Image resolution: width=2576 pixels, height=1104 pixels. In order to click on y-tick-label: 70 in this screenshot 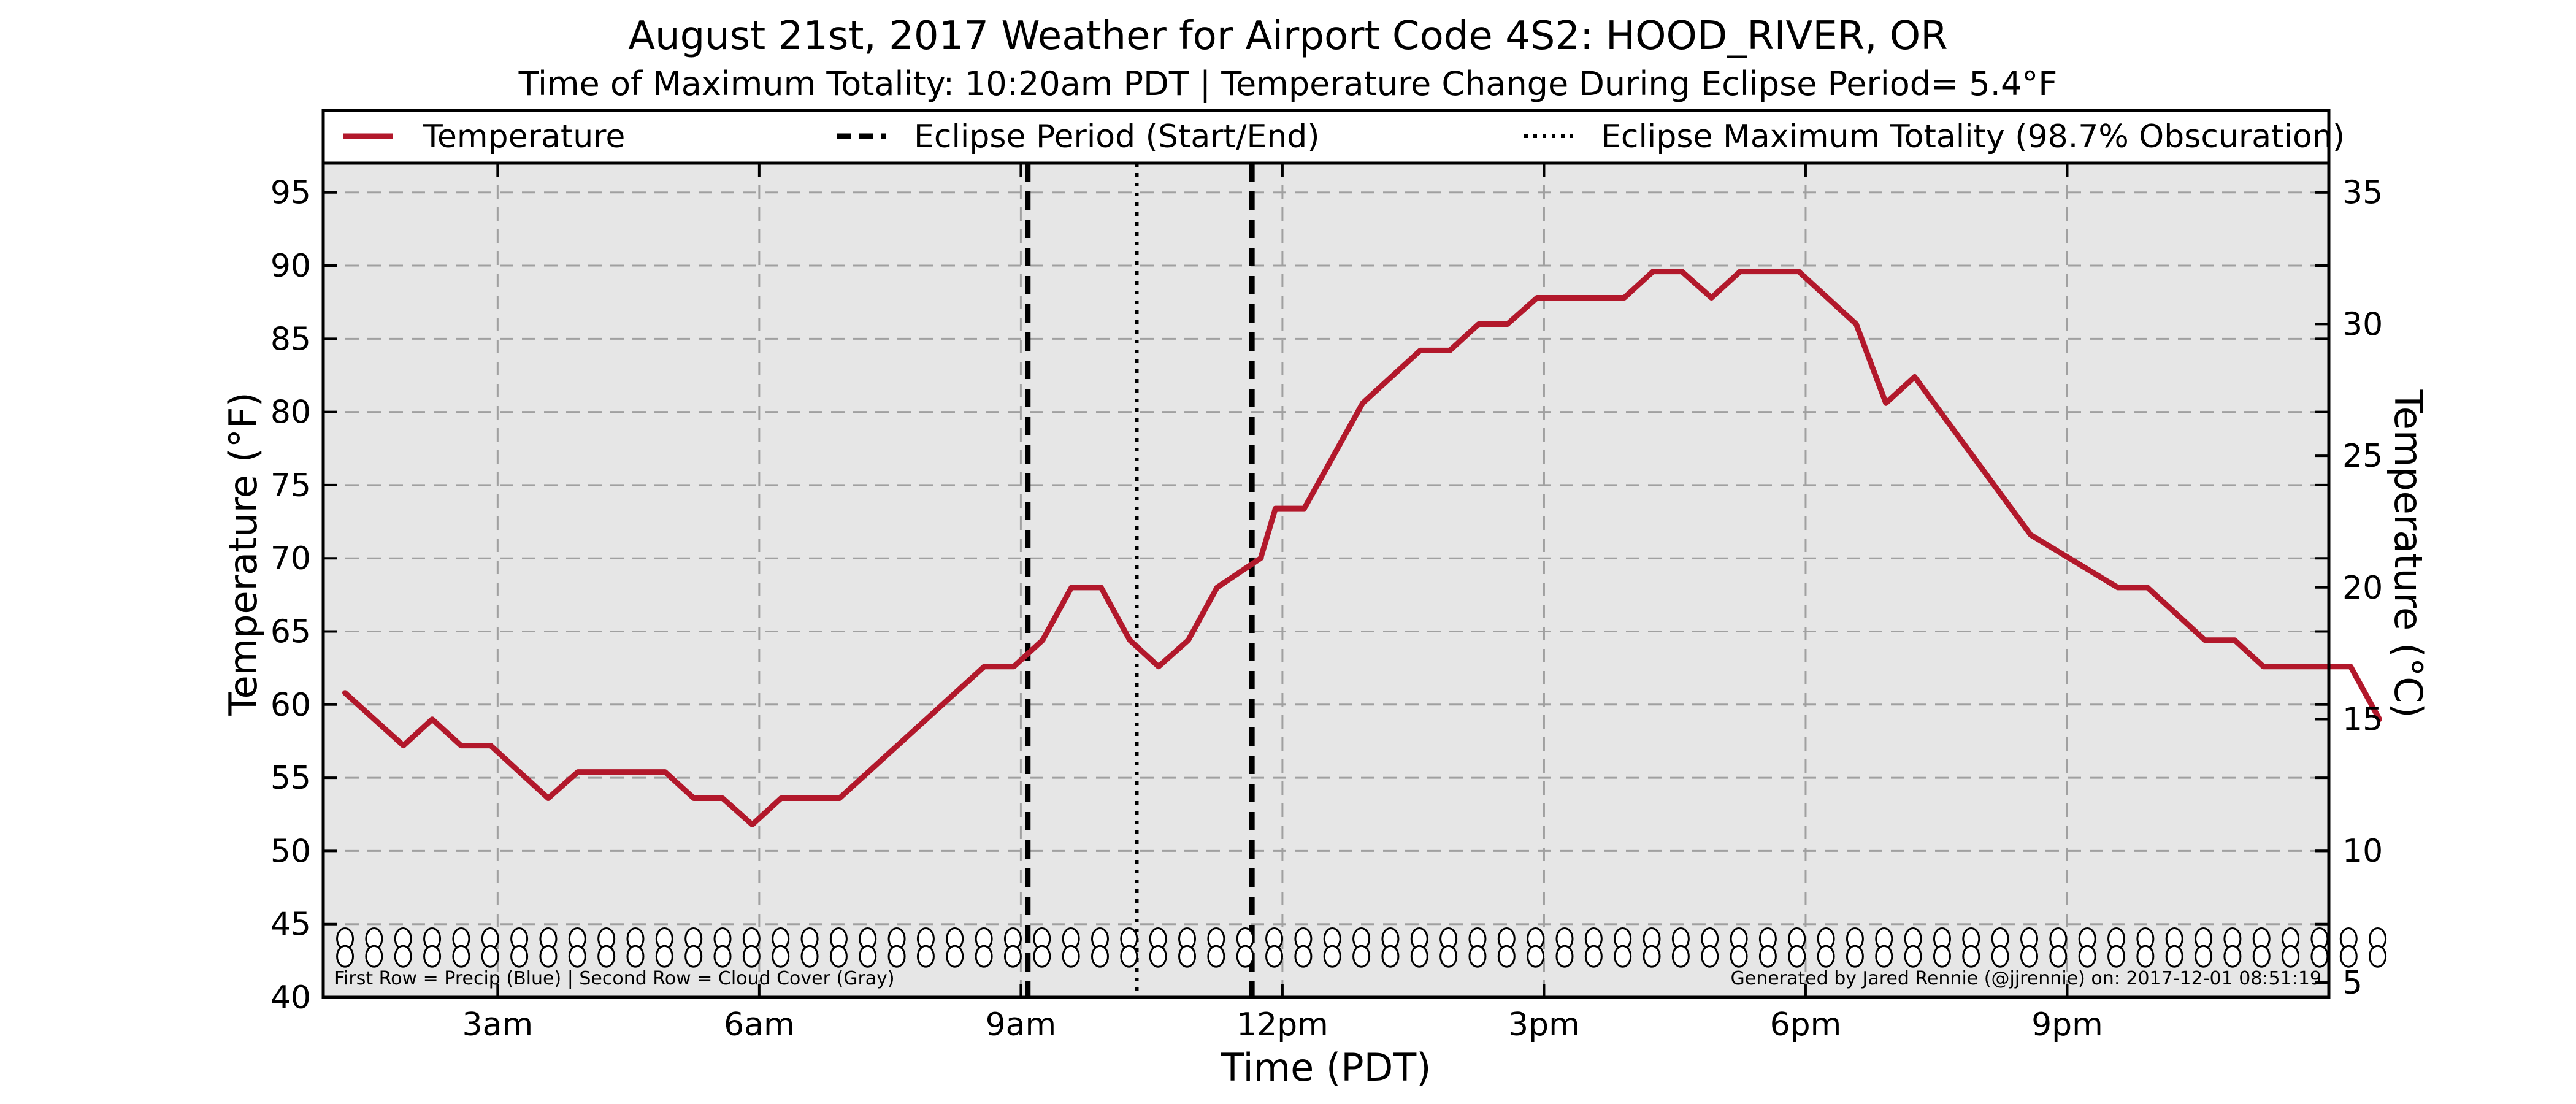, I will do `click(290, 558)`.